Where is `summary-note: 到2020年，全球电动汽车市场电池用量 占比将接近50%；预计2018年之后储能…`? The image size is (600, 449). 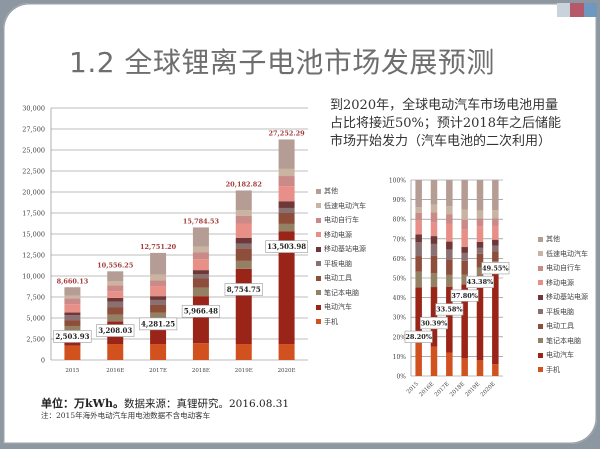 summary-note: 到2020年，全球电动汽车市场电池用量 占比将接近50%；预计2018年之后储能… is located at coordinates (465, 124).